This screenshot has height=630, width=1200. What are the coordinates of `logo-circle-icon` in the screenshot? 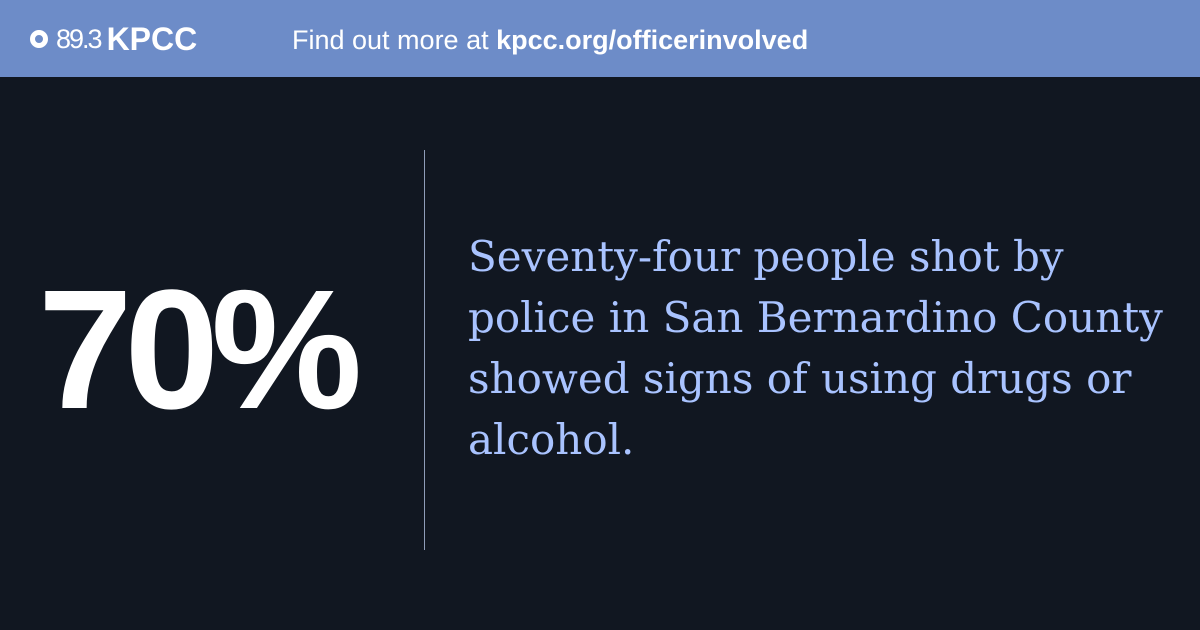 It's located at (39, 39).